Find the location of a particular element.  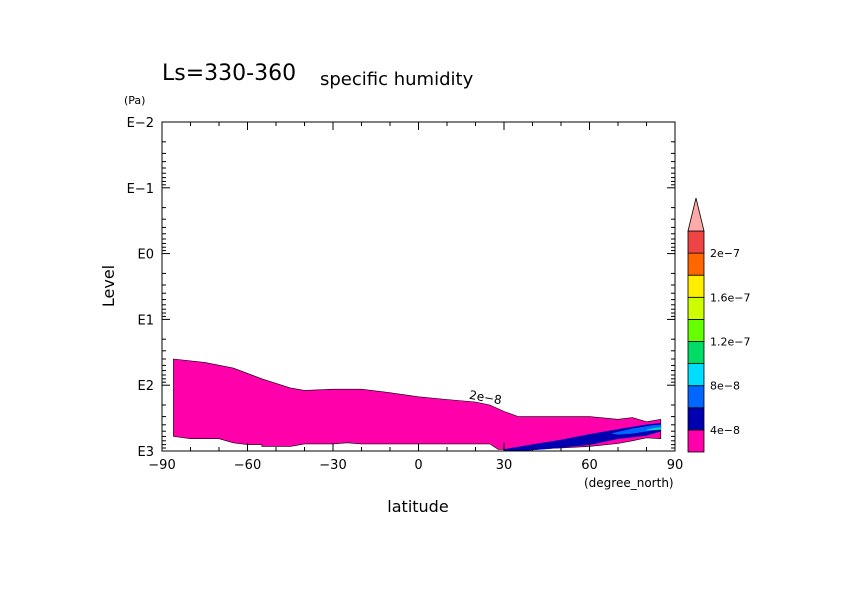

colorbar-label: 4e−8 is located at coordinates (725, 430).